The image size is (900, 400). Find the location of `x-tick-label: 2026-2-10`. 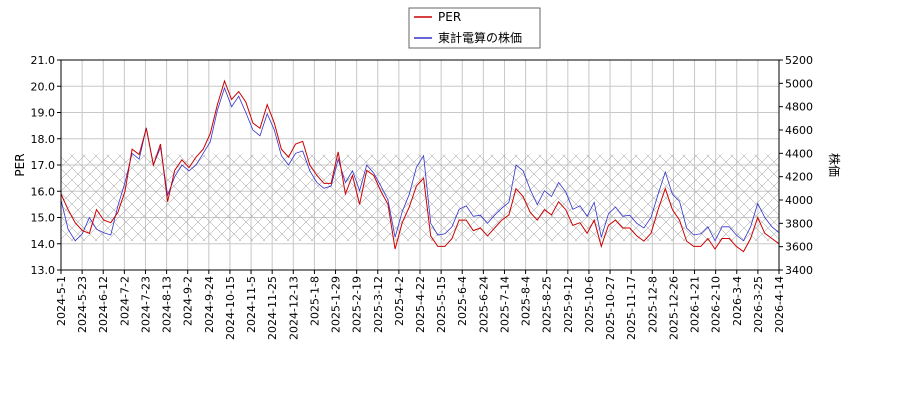

x-tick-label: 2026-2-10 is located at coordinates (716, 304).